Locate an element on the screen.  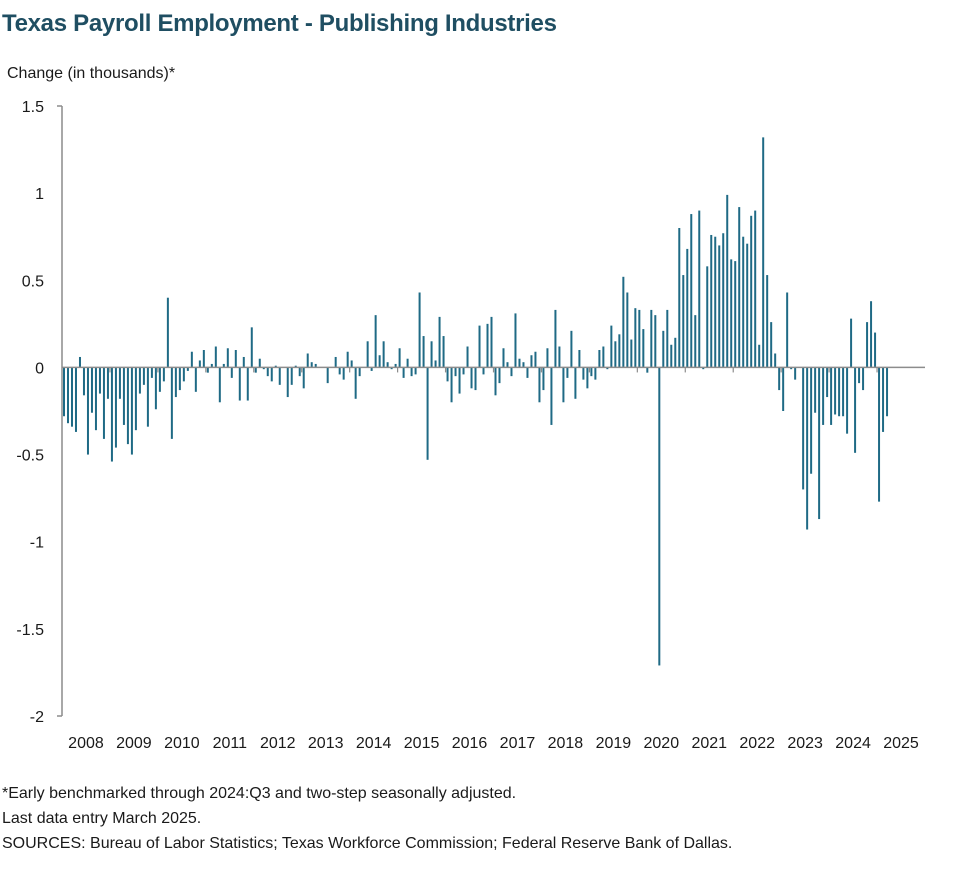
x-tick-label: 2012 is located at coordinates (278, 743).